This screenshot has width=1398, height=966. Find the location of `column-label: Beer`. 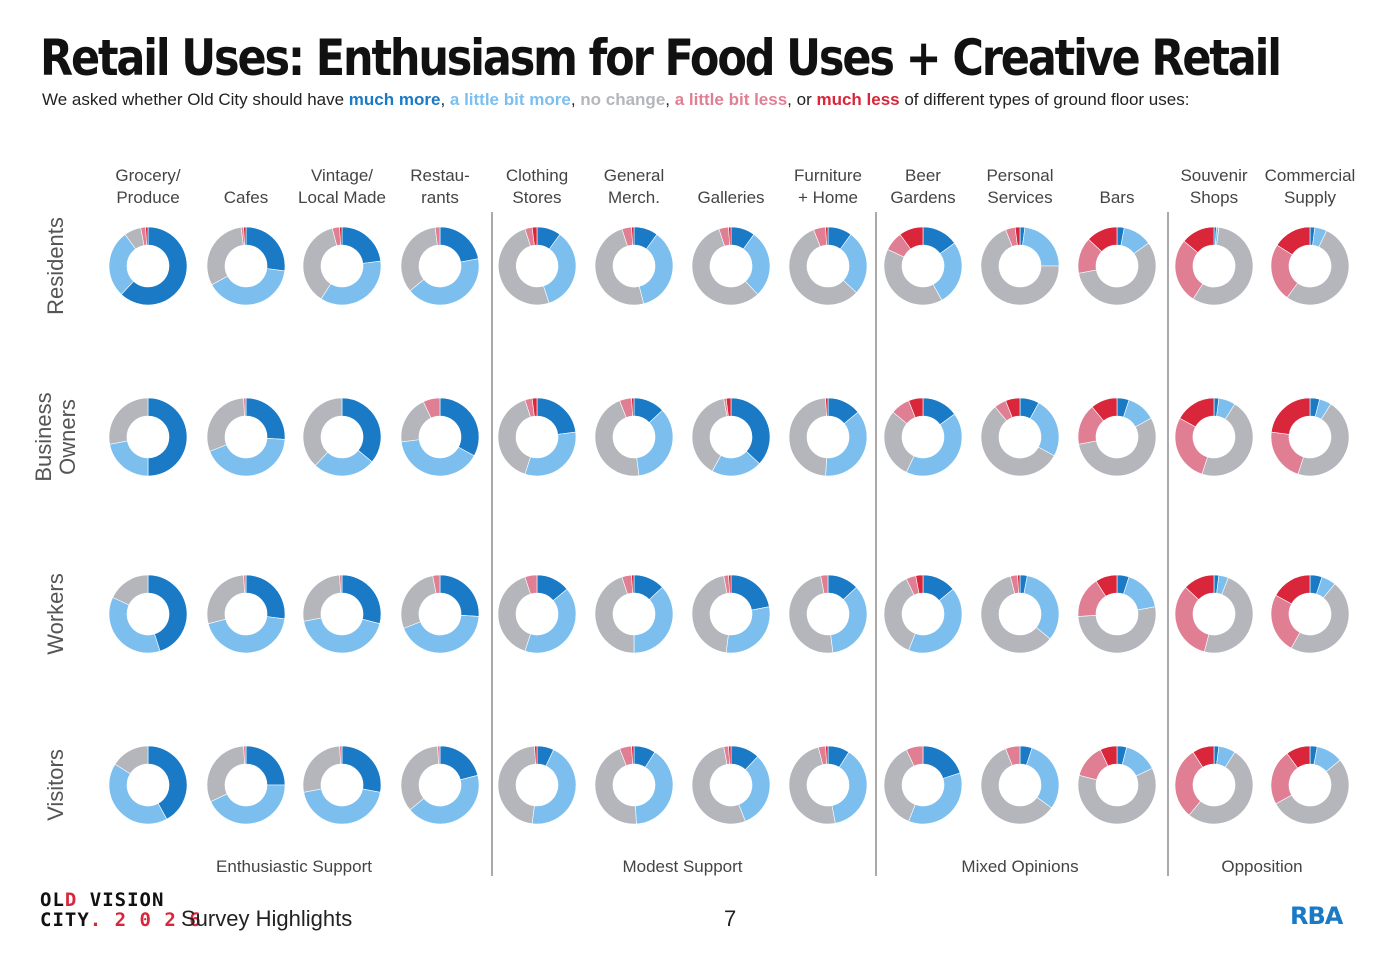

column-label: Beer is located at coordinates (923, 175).